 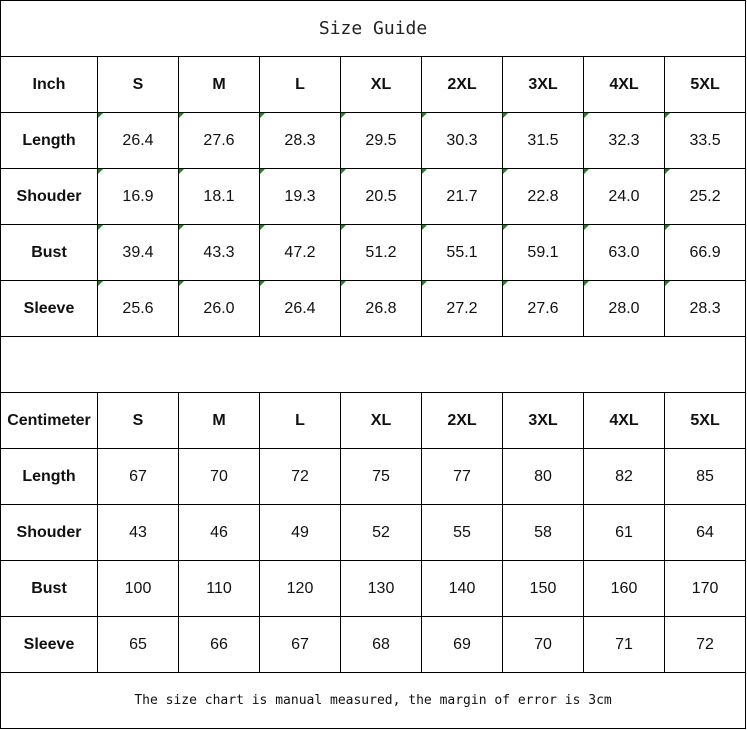 What do you see at coordinates (543, 196) in the screenshot?
I see `measure-value: 22.8` at bounding box center [543, 196].